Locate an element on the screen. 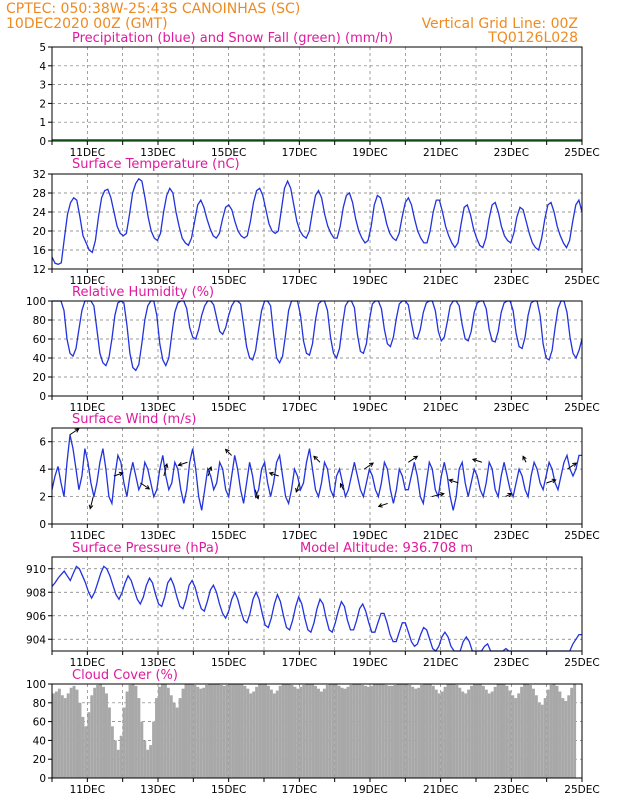 The height and width of the screenshot is (800, 618). precip-xtick-label: 15DEC is located at coordinates (228, 153).